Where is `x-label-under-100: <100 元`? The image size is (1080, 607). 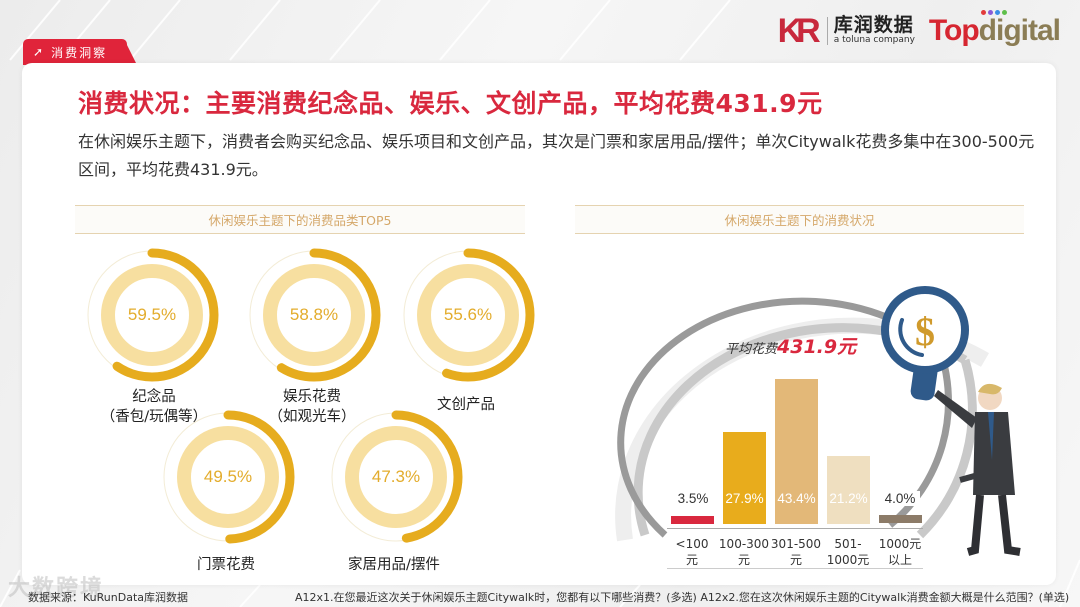
x-label-under-100: <100 元 is located at coordinates (692, 552).